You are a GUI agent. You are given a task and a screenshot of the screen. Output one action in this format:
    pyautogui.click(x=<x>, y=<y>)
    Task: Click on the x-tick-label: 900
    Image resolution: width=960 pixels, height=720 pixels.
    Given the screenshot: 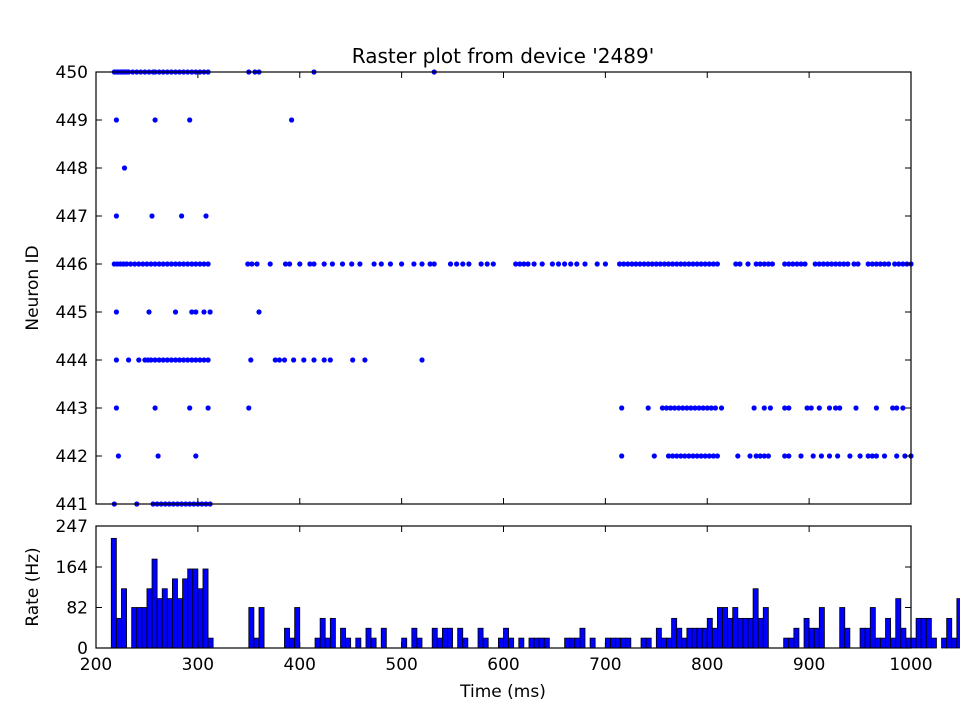 What is the action you would take?
    pyautogui.click(x=809, y=665)
    